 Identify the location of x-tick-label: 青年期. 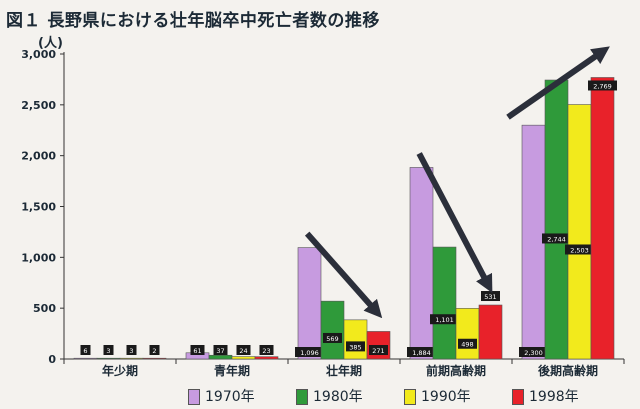
(232, 370).